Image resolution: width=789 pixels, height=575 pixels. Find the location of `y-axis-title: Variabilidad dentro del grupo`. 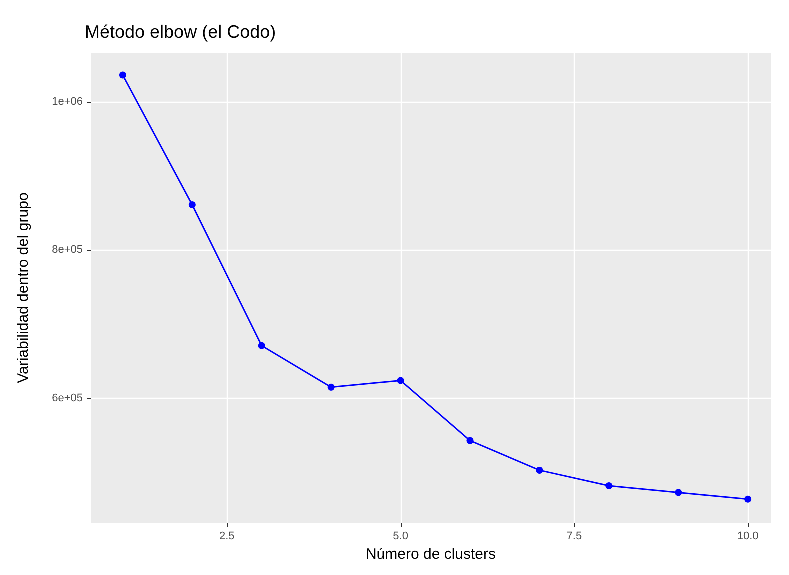

y-axis-title: Variabilidad dentro del grupo is located at coordinates (23, 288).